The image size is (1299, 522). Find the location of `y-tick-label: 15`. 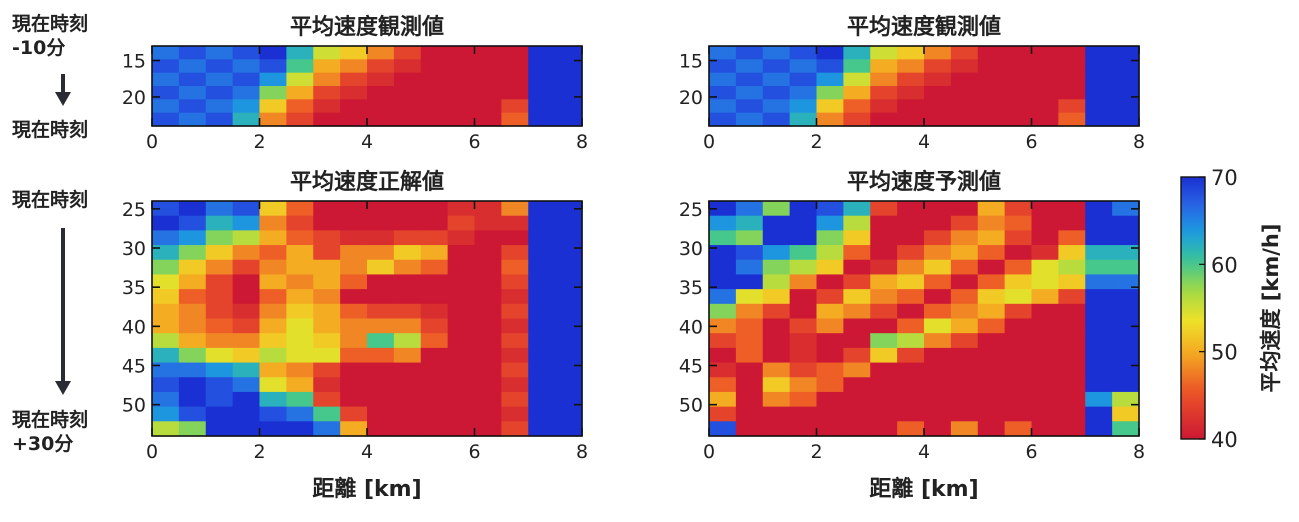

y-tick-label: 15 is located at coordinates (134, 62).